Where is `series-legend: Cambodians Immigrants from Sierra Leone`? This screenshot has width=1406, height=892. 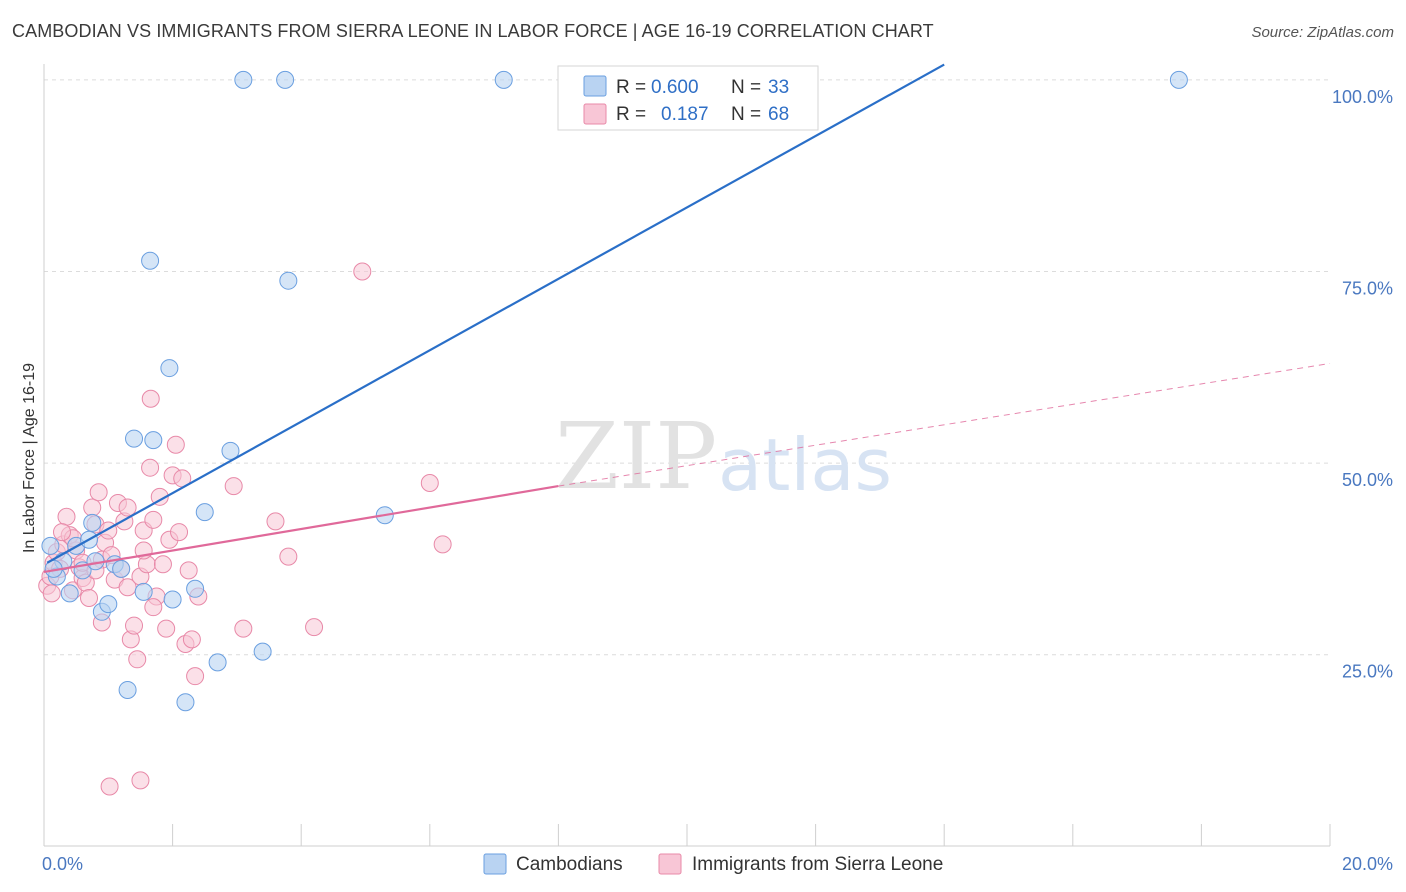 series-legend: Cambodians Immigrants from Sierra Leone is located at coordinates (713, 864).